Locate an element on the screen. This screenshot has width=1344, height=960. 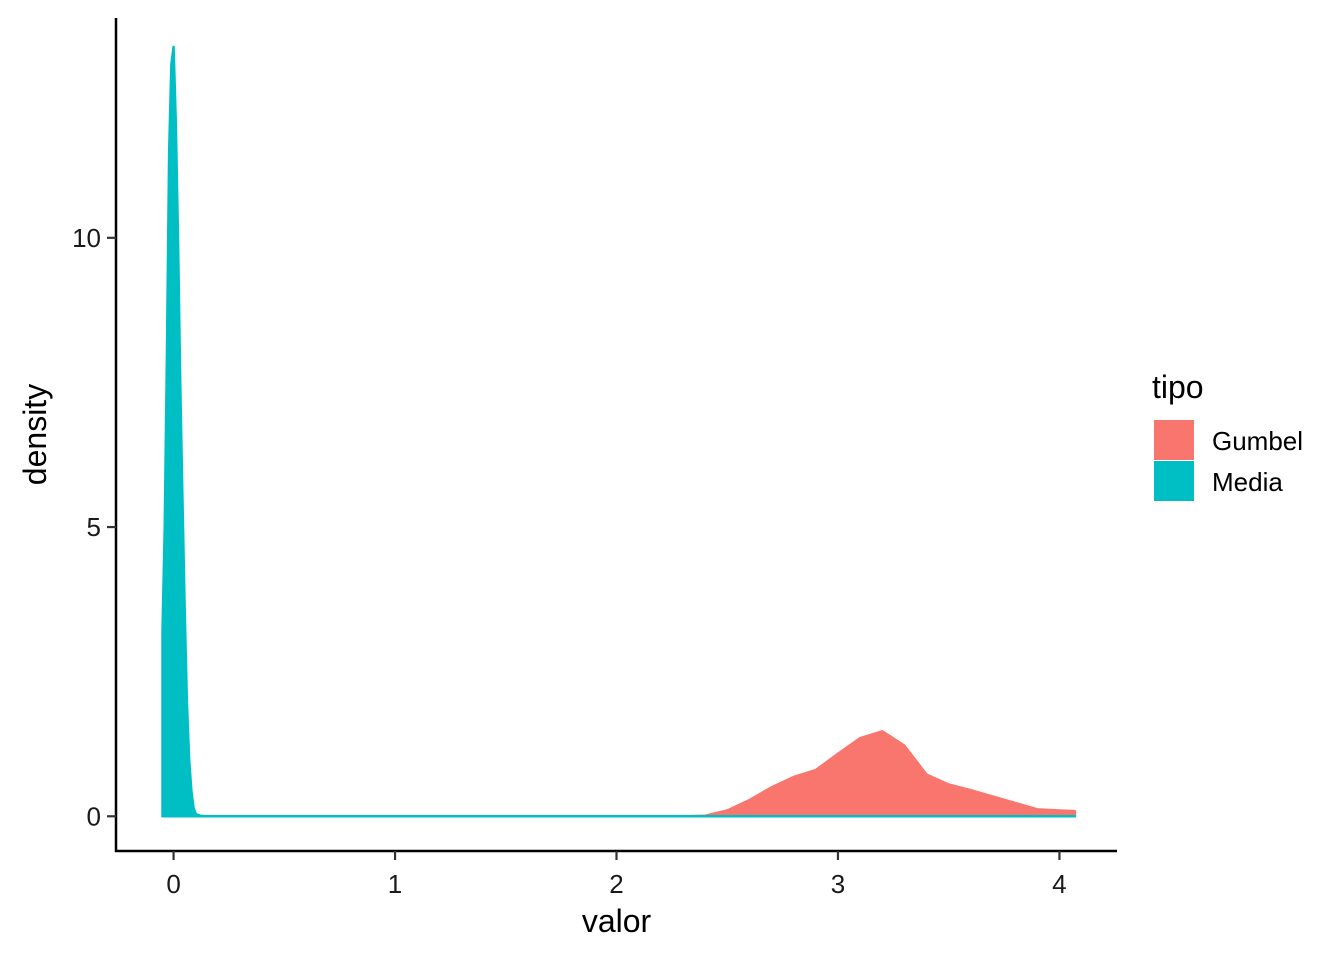
legend-items: Gumbel Media is located at coordinates (1228, 460).